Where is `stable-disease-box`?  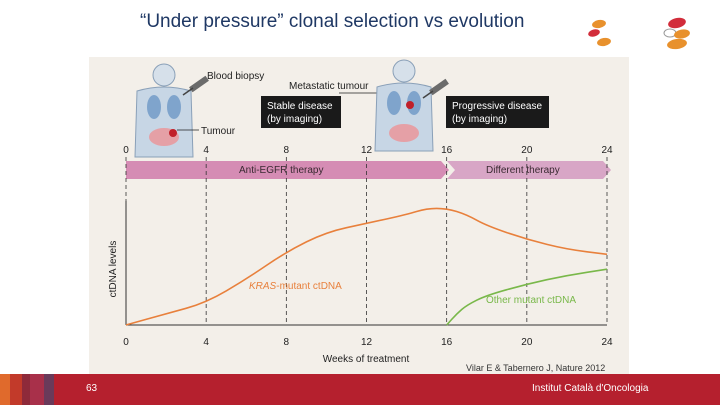
stable-disease-box is located at coordinates (301, 112).